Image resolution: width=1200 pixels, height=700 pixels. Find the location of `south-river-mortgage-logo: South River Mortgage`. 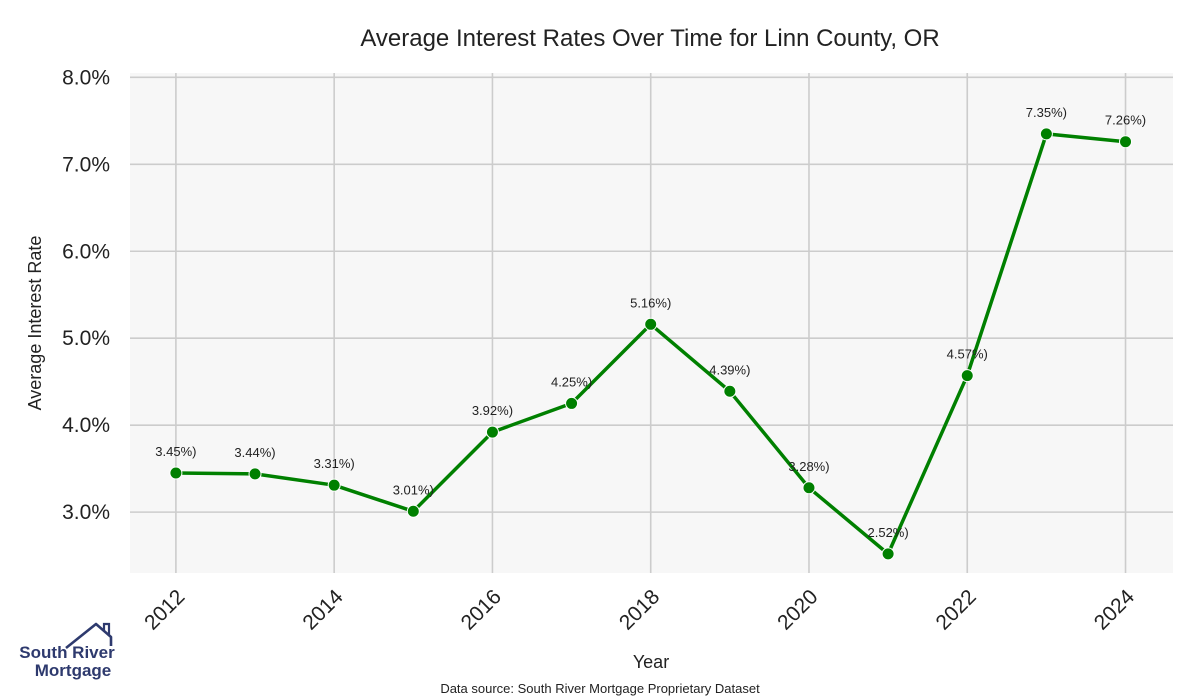

south-river-mortgage-logo: South River Mortgage is located at coordinates (67, 651).